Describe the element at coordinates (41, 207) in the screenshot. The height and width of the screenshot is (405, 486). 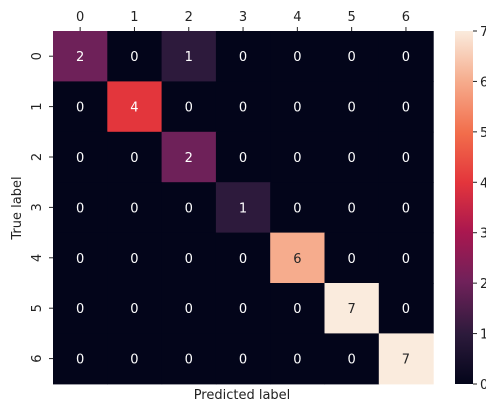
I see `y-tick-labels: 0 1 2 3 4 5 6` at that location.